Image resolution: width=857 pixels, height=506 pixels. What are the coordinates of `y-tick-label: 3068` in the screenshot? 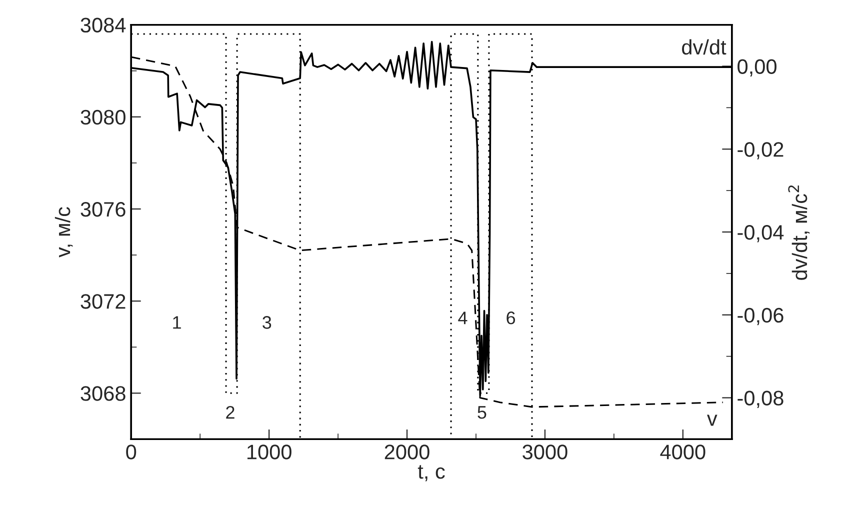 It's located at (103, 393).